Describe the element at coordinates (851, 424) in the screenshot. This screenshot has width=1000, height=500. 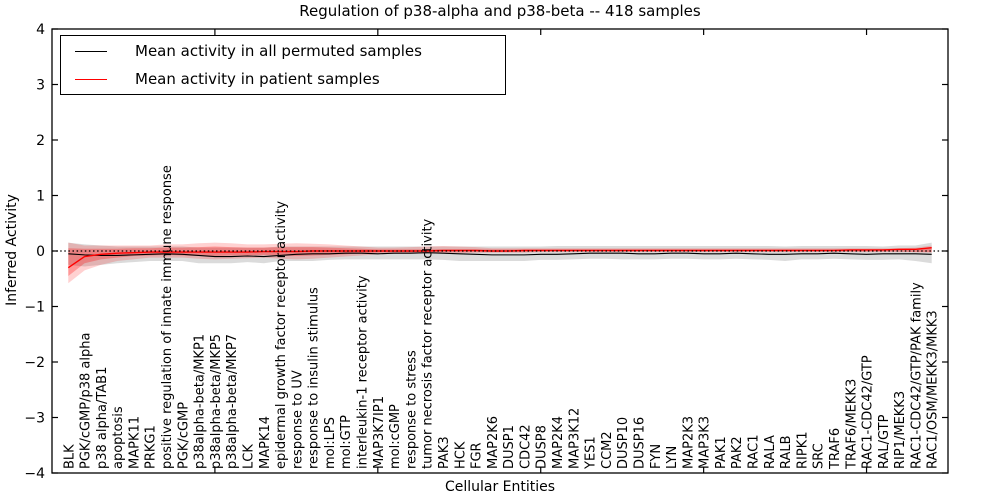
I see `x-category-label: TRAF6/MEKK3` at that location.